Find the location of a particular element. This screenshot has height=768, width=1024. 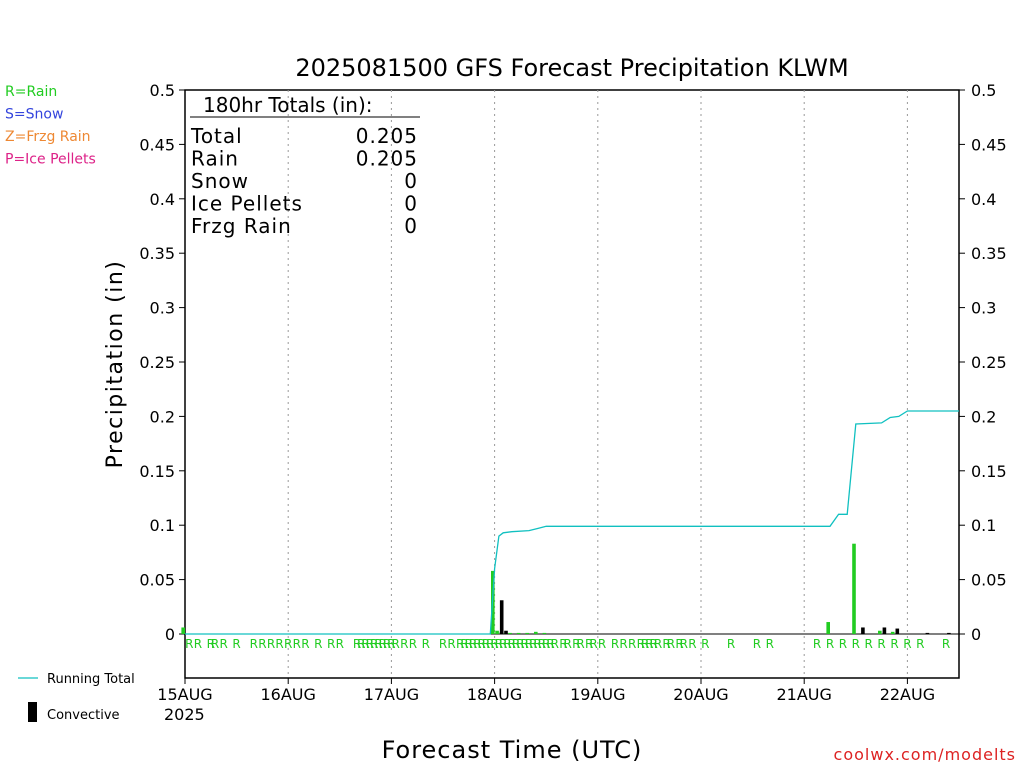

x-tick-label: 22AUG is located at coordinates (907, 694).